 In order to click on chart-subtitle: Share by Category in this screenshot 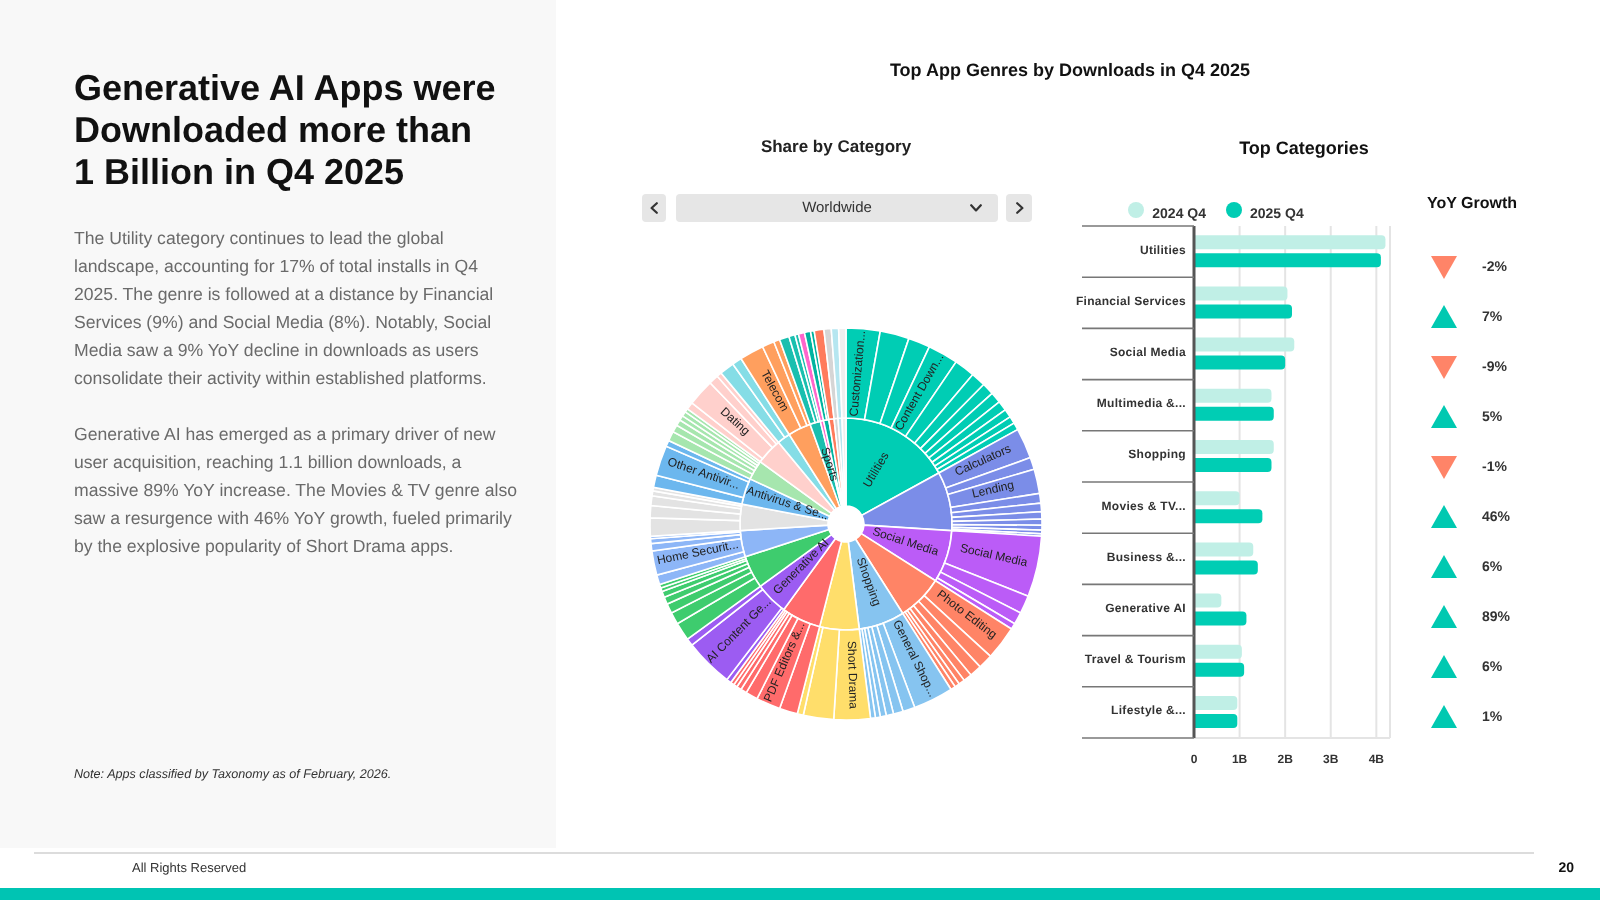, I will do `click(836, 146)`.